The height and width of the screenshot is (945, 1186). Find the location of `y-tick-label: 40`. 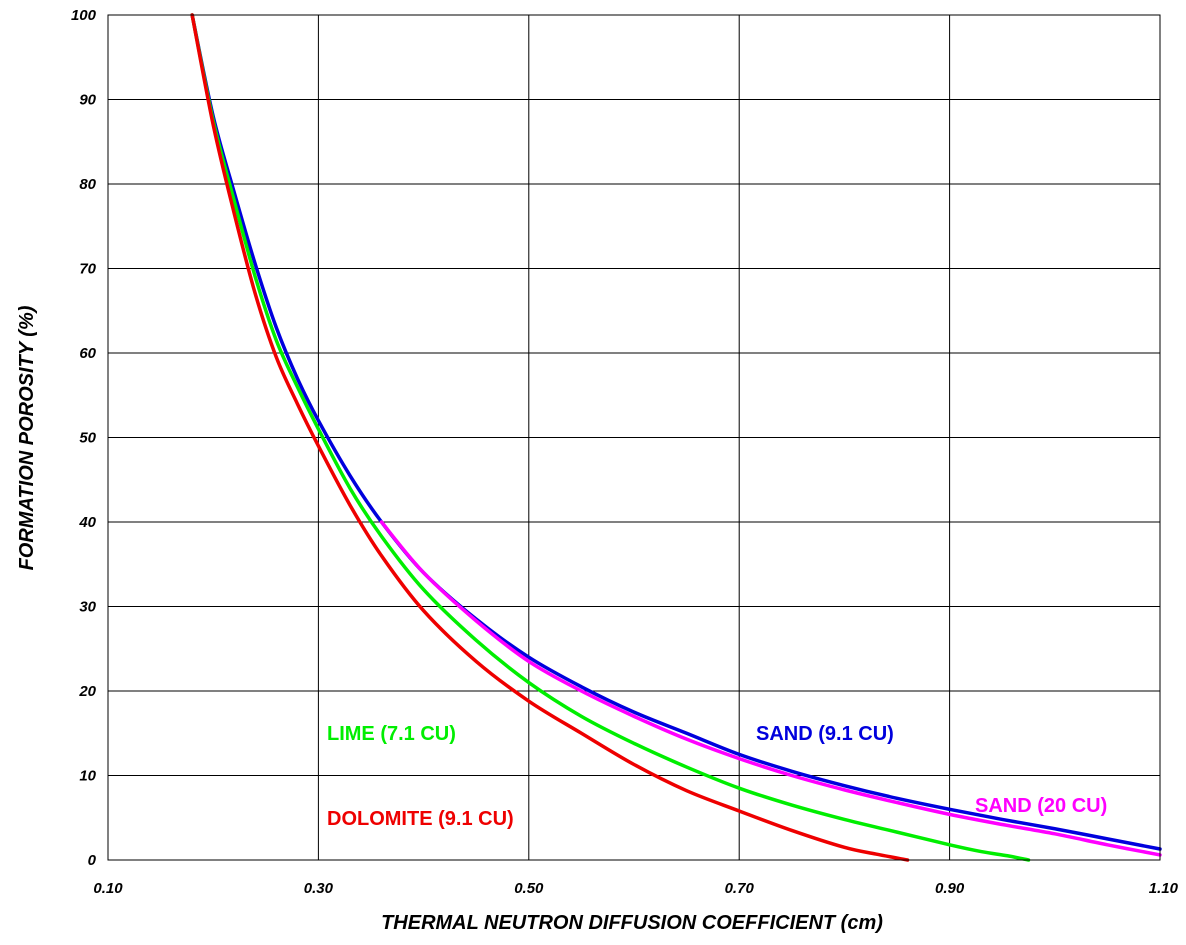

y-tick-label: 40 is located at coordinates (87, 522).